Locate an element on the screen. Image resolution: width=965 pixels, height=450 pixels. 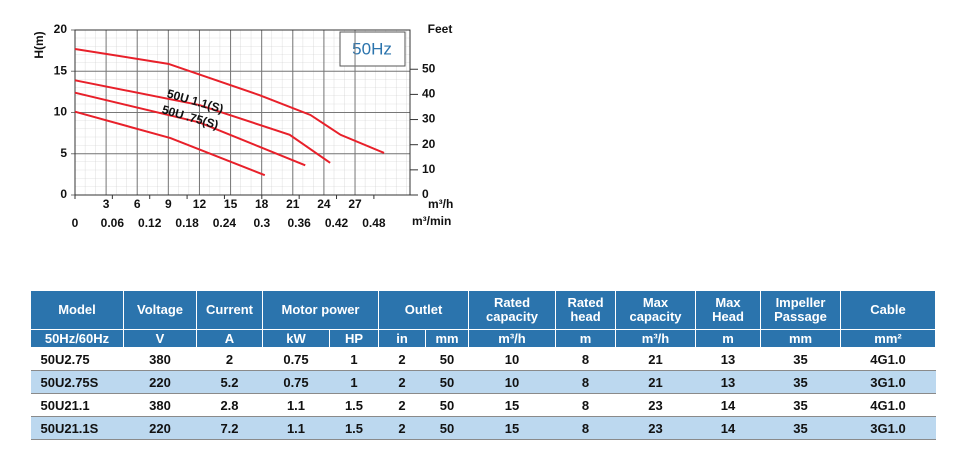
table-cell: 3G1.0 is located at coordinates (888, 428).